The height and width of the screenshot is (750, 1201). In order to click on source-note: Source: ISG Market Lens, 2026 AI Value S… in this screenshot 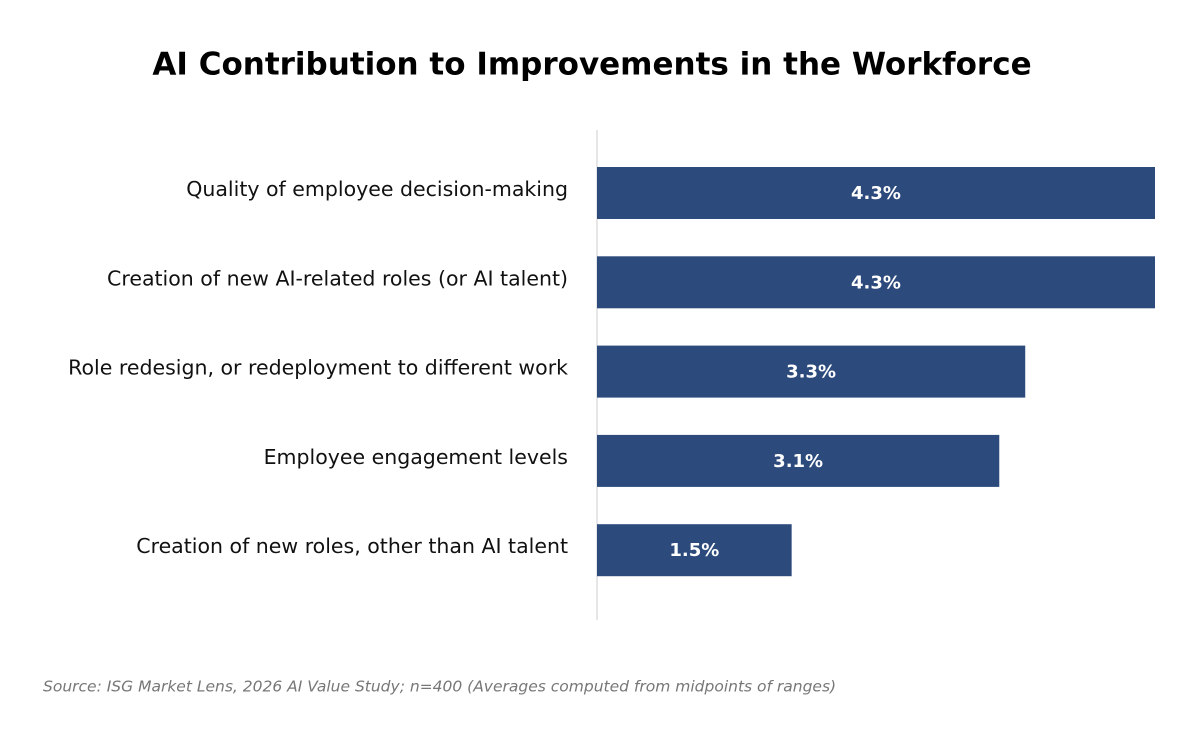, I will do `click(439, 687)`.